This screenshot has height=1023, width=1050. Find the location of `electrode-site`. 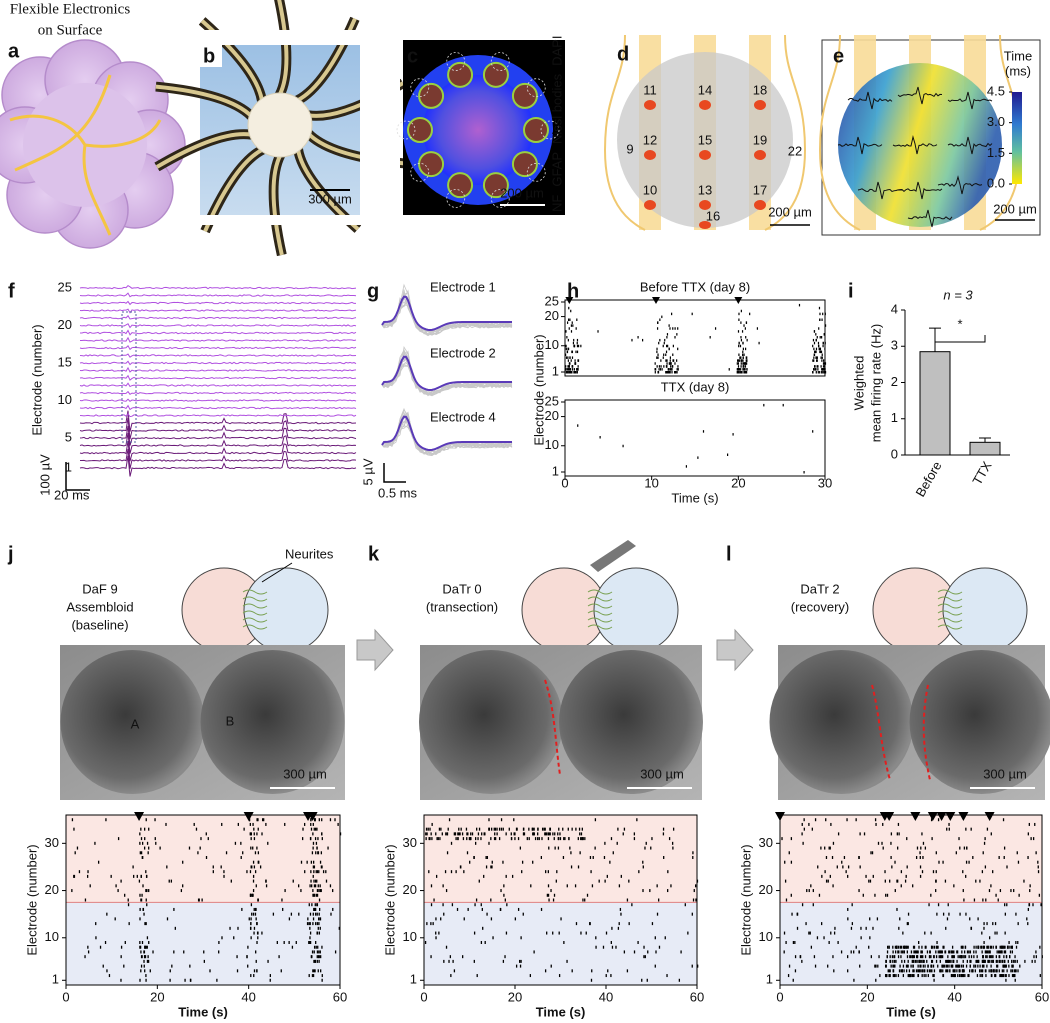

electrode-site is located at coordinates (431, 164).